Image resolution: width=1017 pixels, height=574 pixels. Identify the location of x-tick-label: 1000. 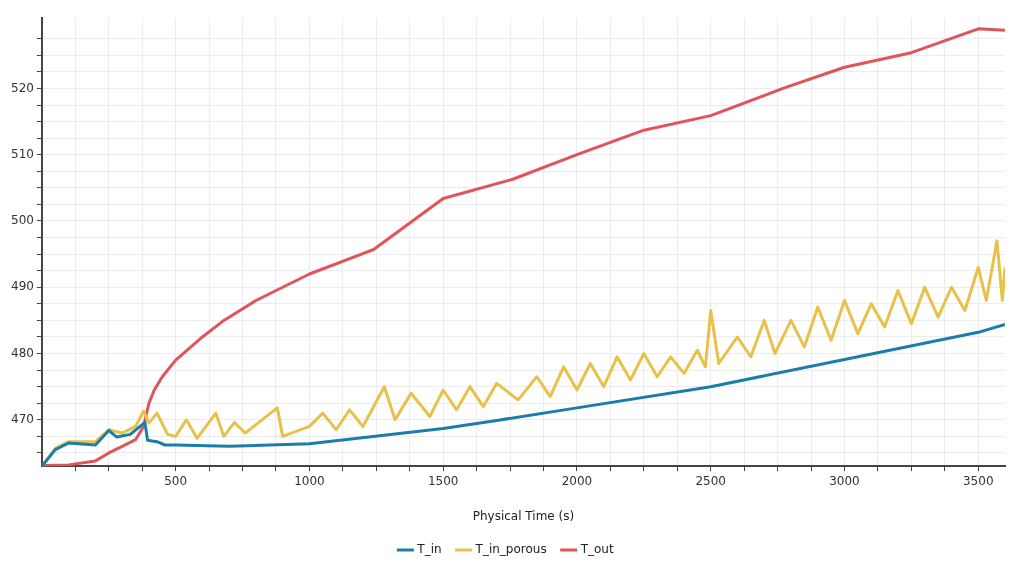
(309, 480).